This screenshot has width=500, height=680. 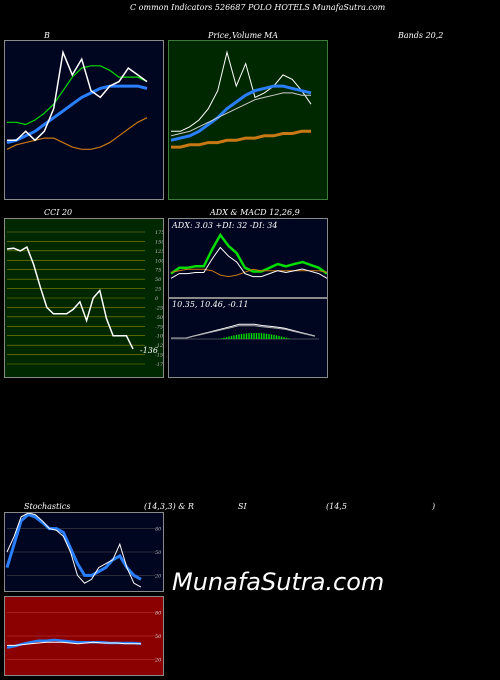 I want to click on price-close-line, so click(x=241, y=91).